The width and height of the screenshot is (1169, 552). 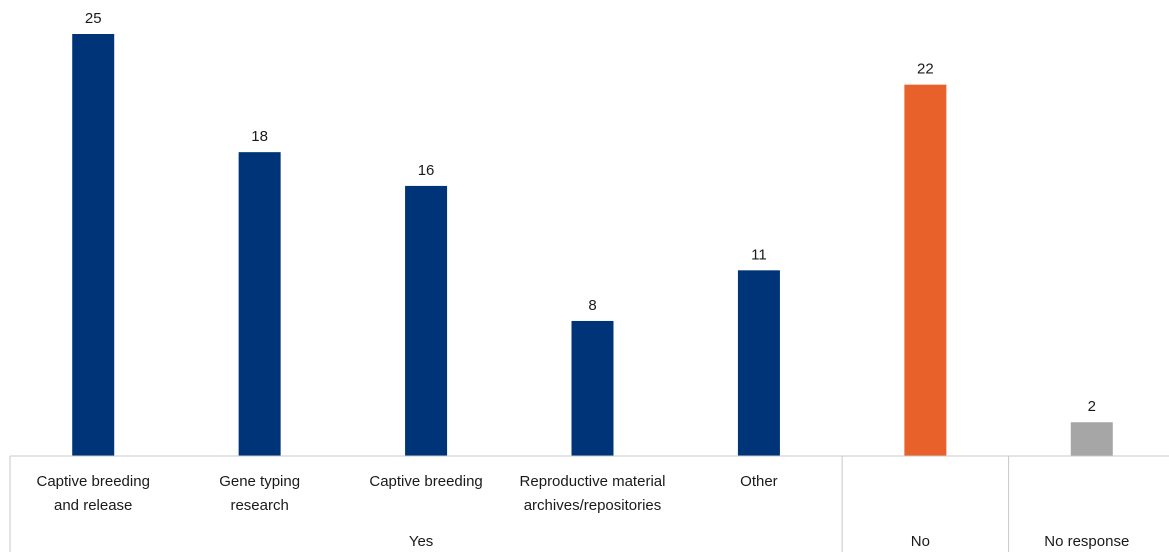 What do you see at coordinates (1086, 541) in the screenshot?
I see `group-label-2: No response` at bounding box center [1086, 541].